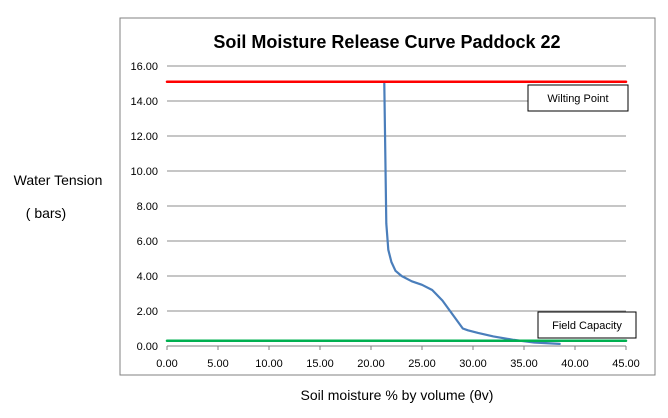 The height and width of the screenshot is (418, 668). Describe the element at coordinates (144, 172) in the screenshot. I see `y-tick-label: 10.00` at that location.